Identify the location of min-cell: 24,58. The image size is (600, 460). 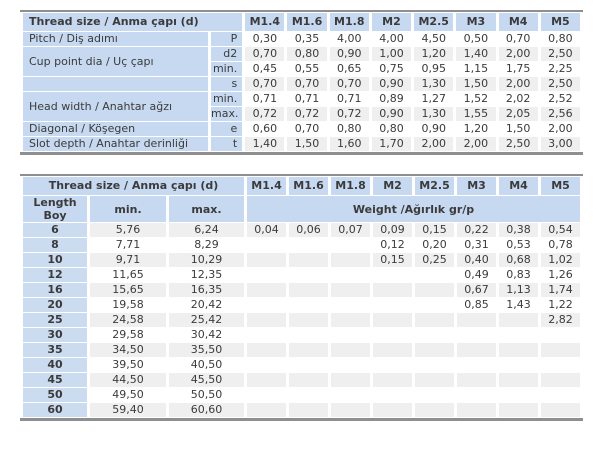
(128, 320).